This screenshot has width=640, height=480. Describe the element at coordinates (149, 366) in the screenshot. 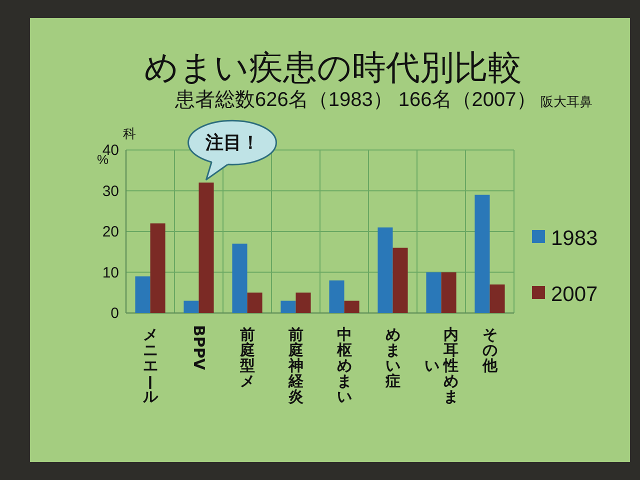

I see `x-tick-label: メニエール` at that location.